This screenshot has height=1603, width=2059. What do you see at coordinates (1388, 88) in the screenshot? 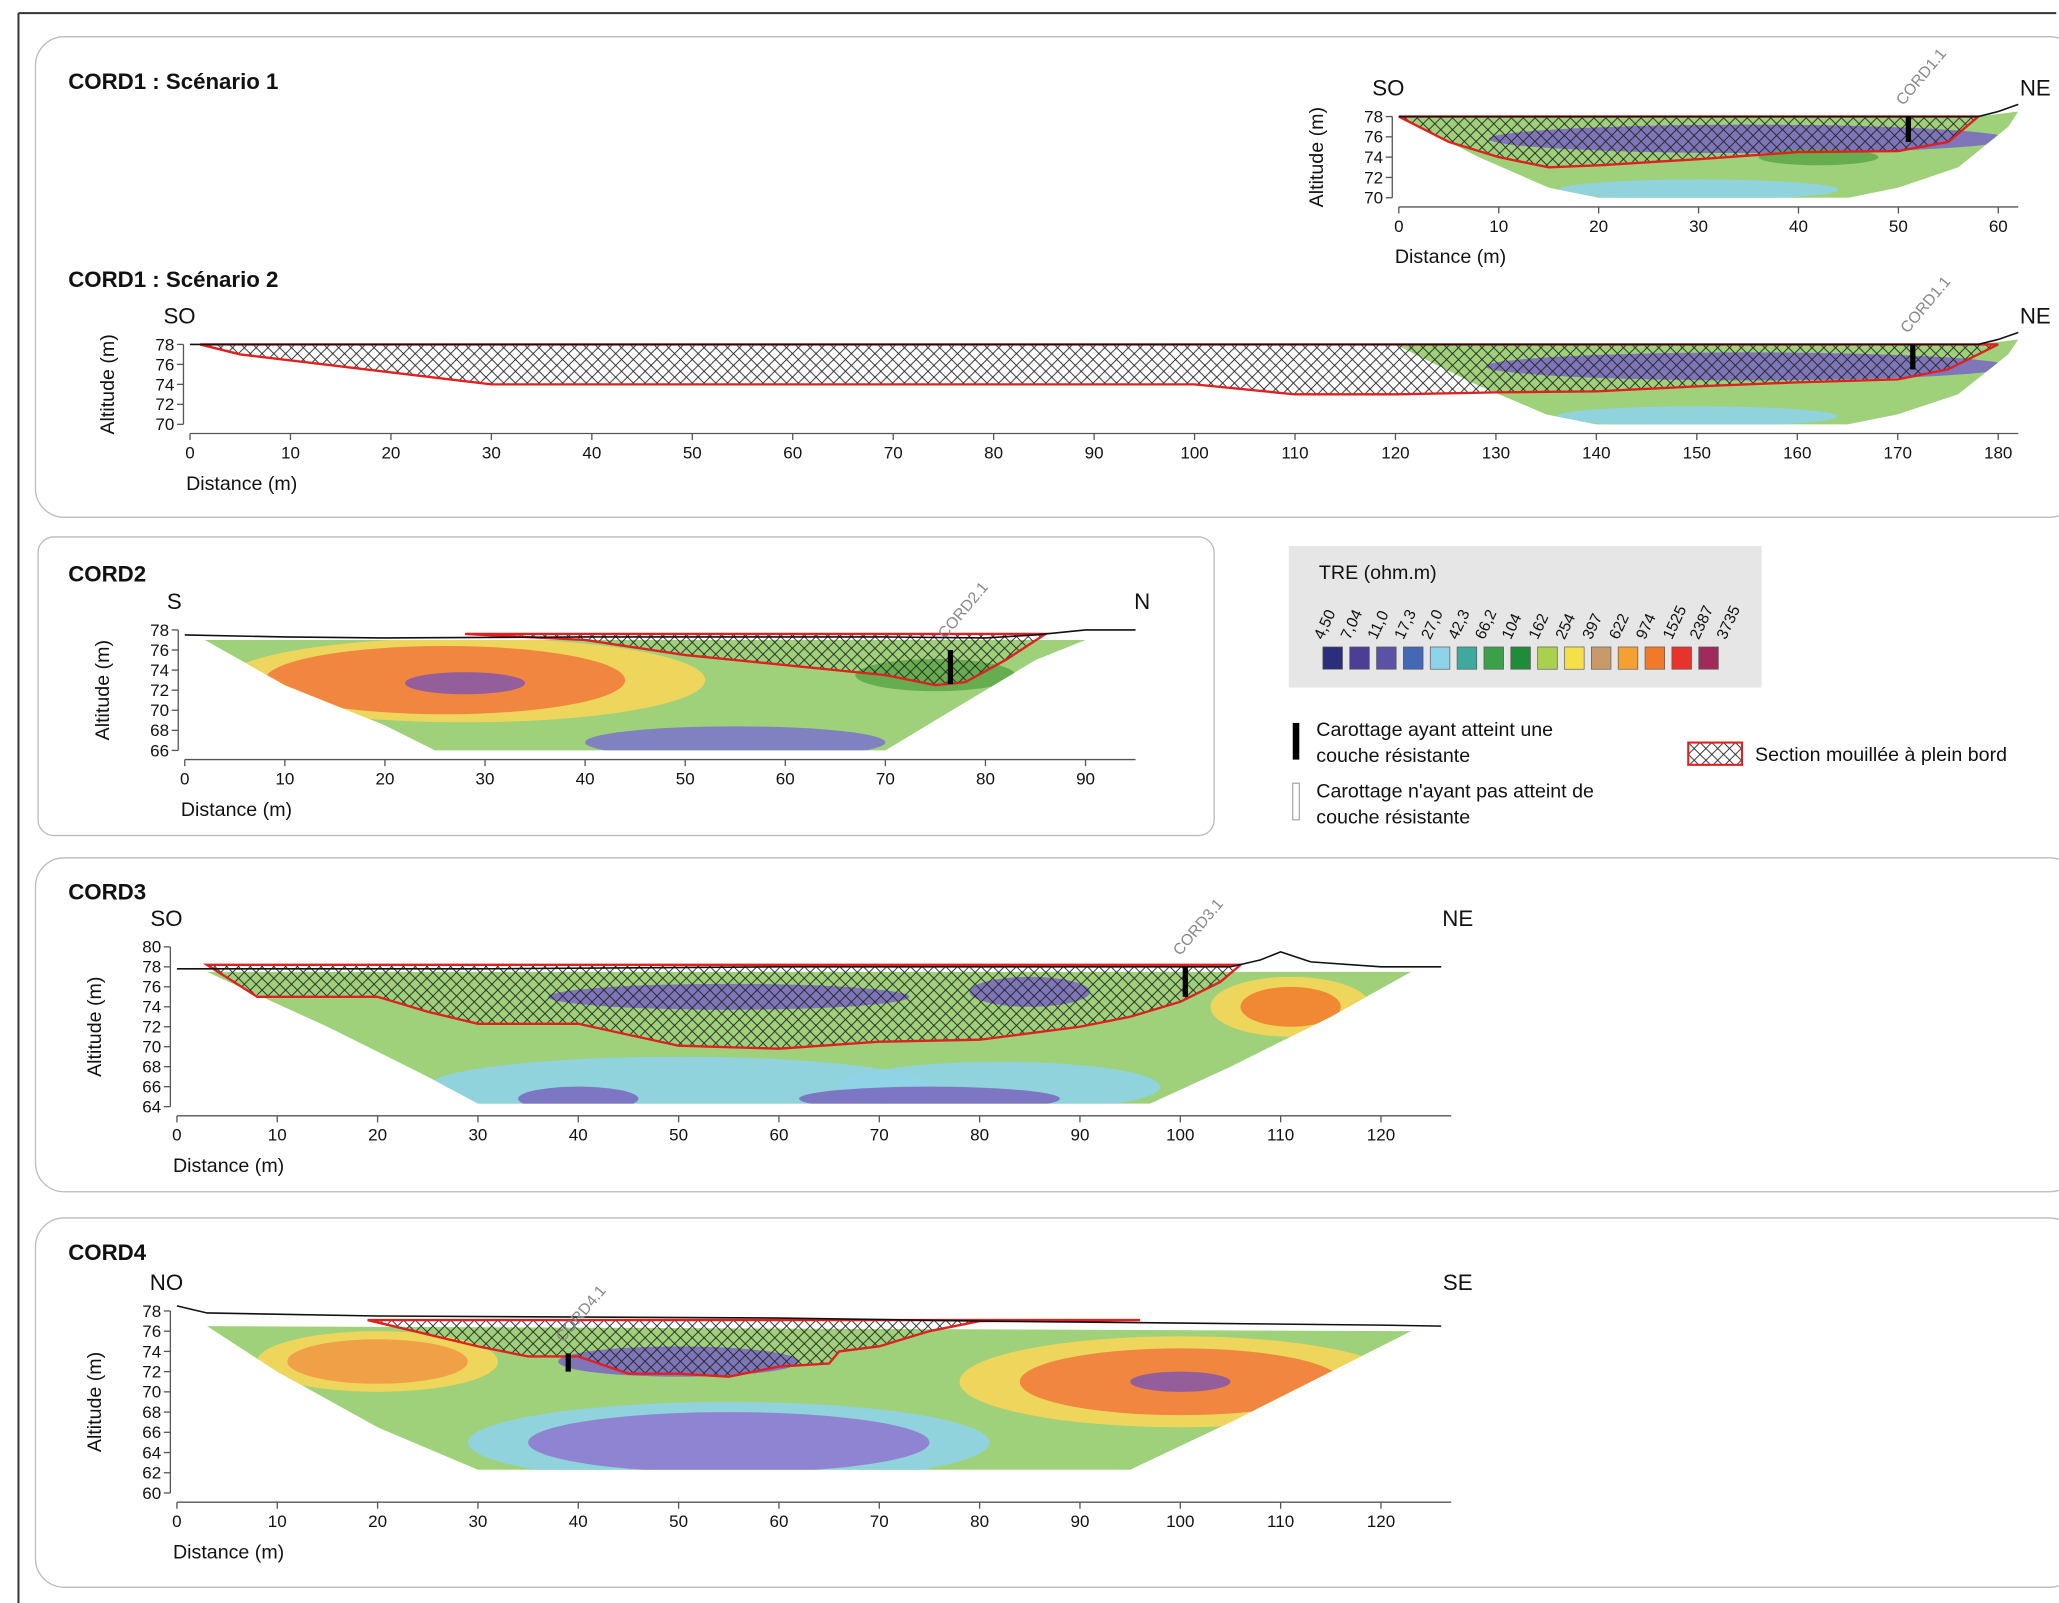
I see `direction-label: SO` at bounding box center [1388, 88].